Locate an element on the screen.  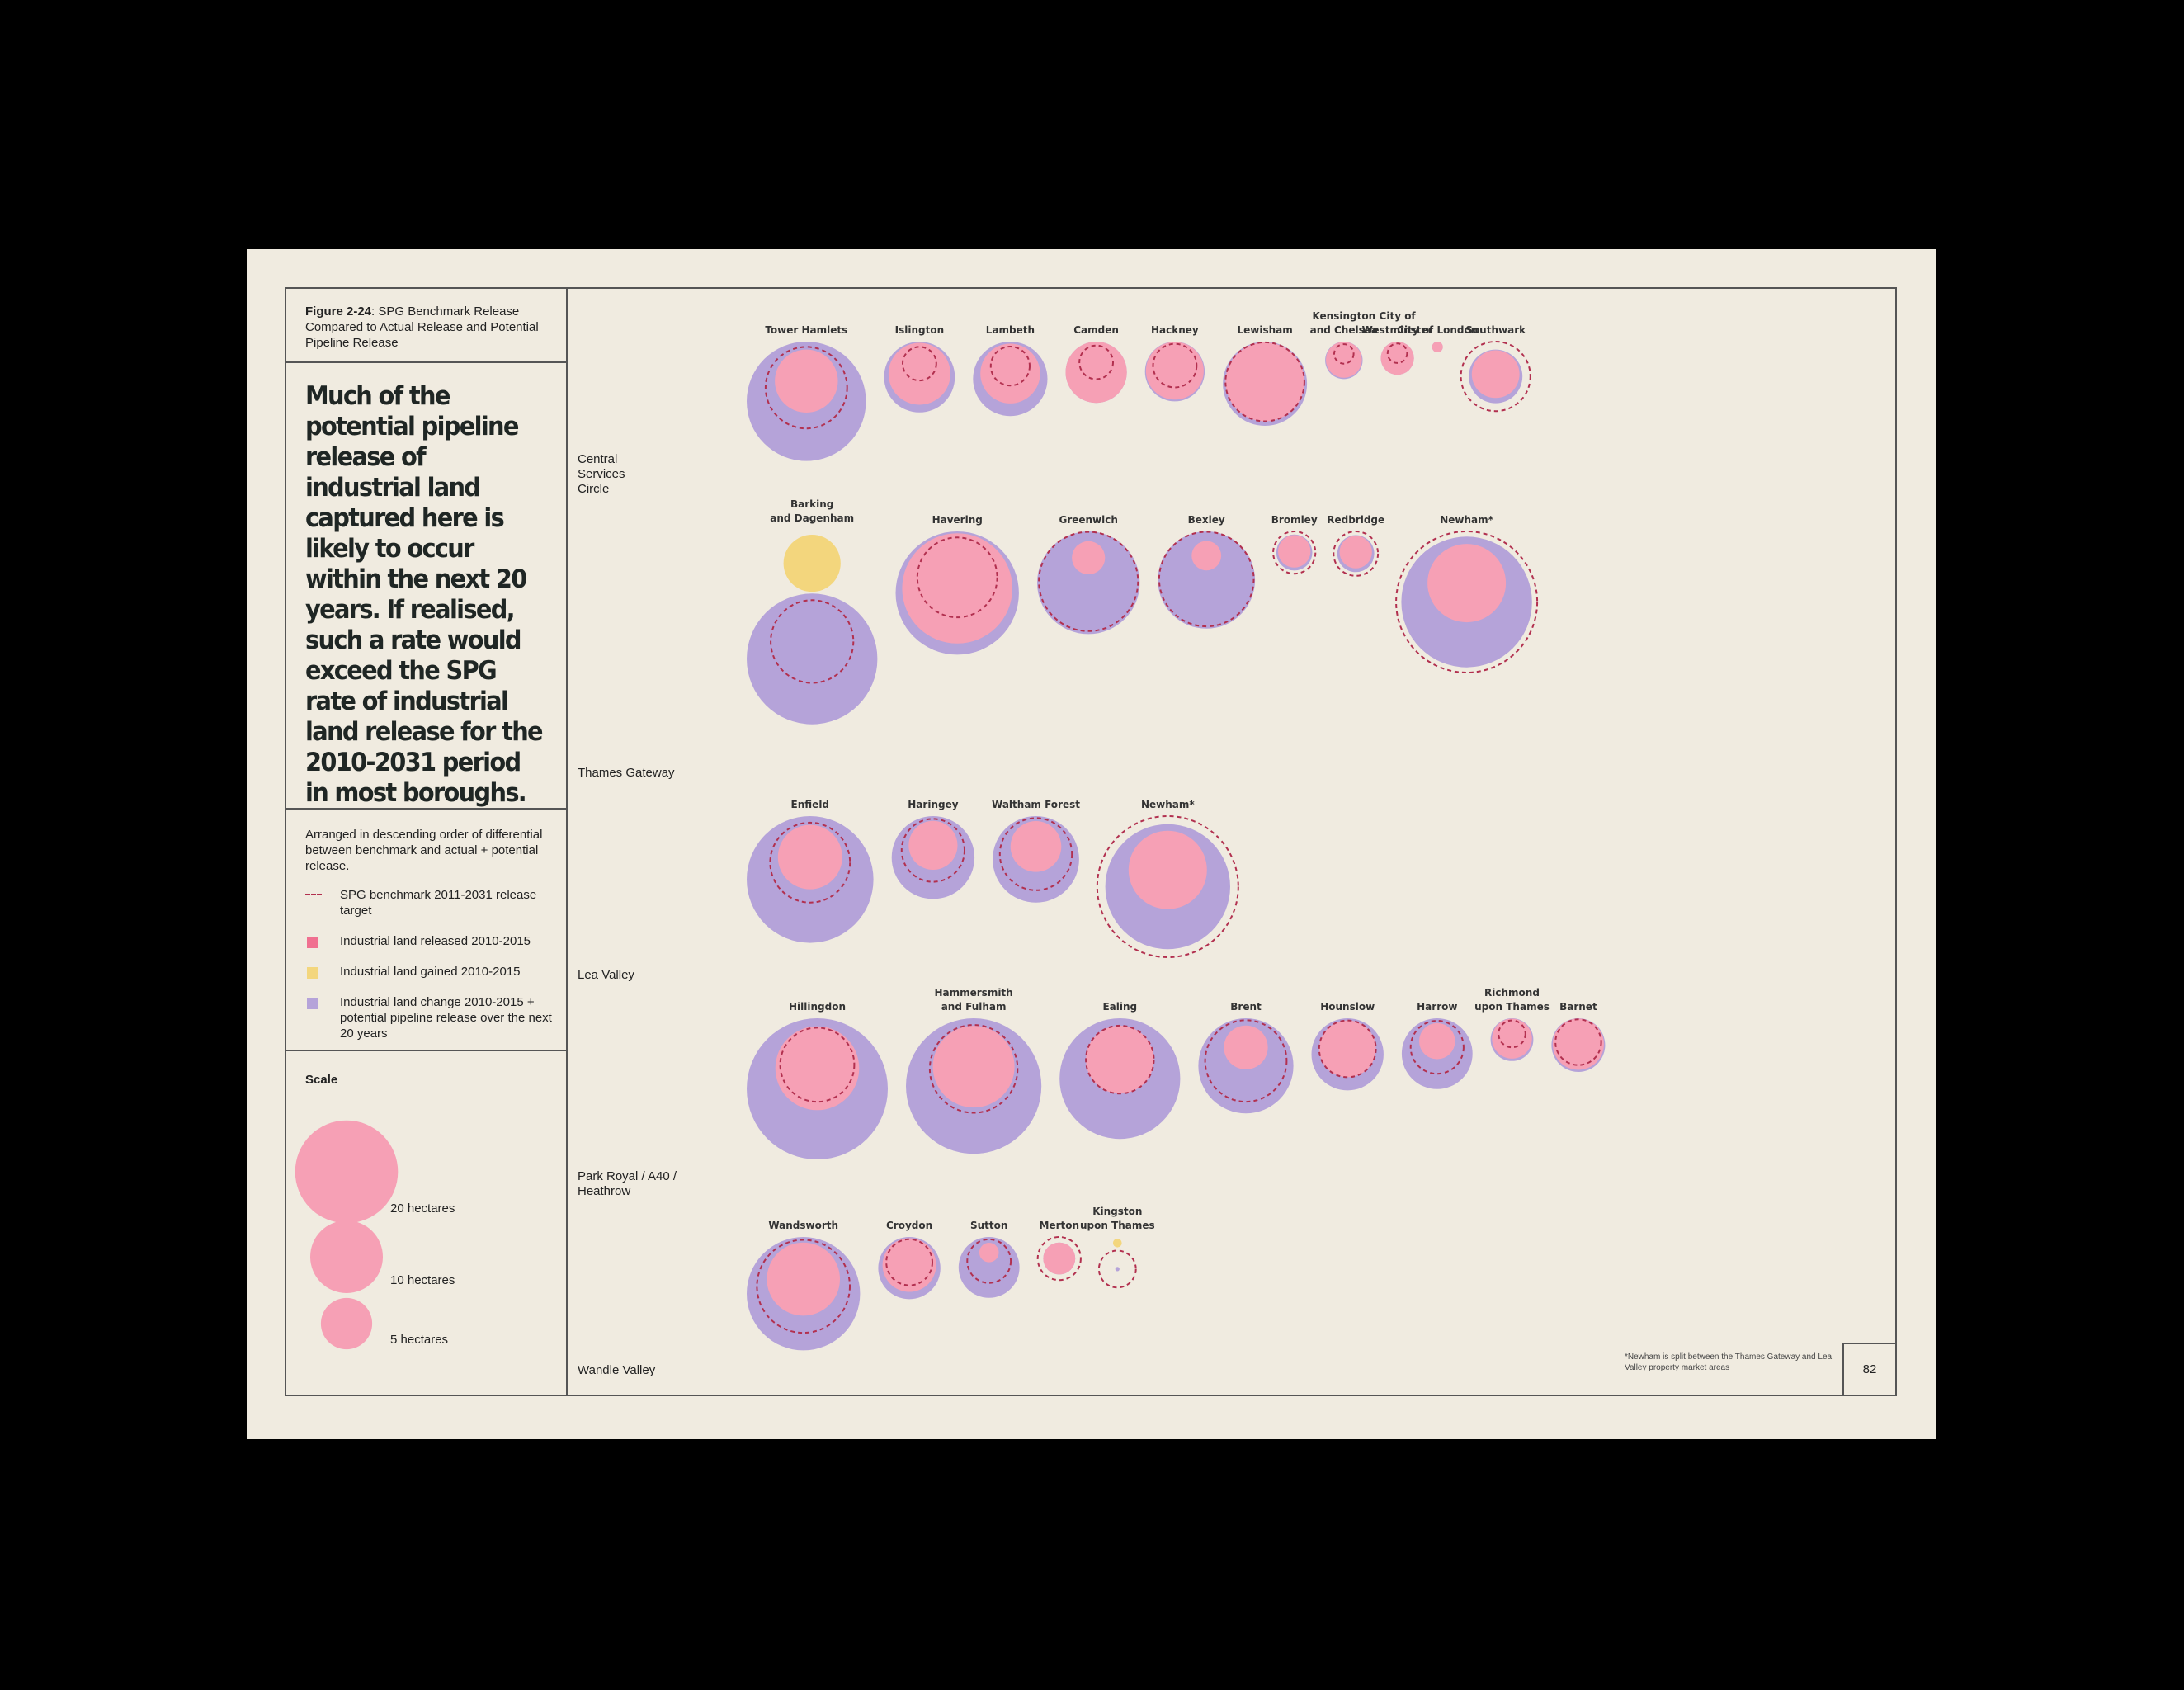
borough-city-of-westminster-released-circle is located at coordinates (1397, 358).